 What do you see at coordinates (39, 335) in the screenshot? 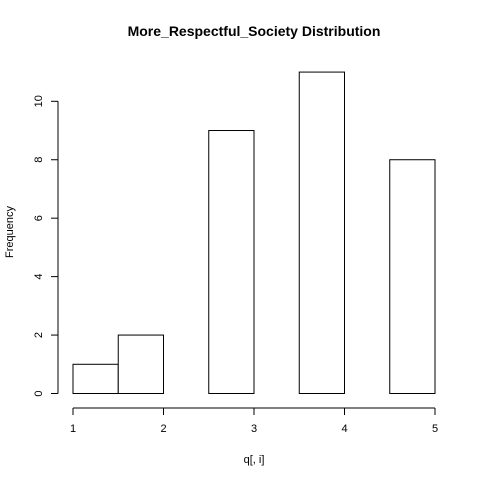
I see `y-tick-label-1: 2` at bounding box center [39, 335].